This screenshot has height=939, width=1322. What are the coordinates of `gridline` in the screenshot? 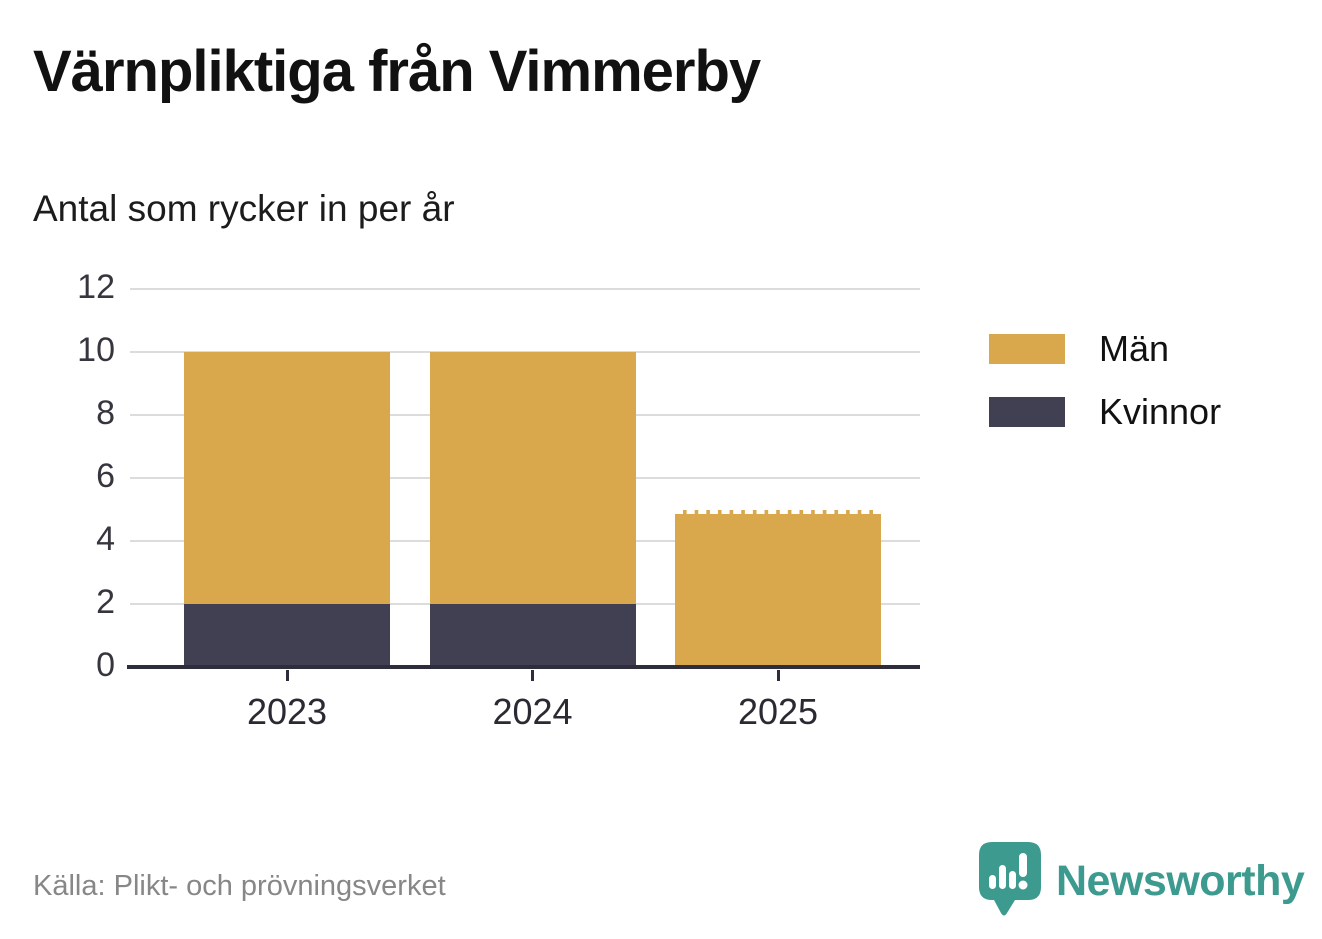 It's located at (525, 289).